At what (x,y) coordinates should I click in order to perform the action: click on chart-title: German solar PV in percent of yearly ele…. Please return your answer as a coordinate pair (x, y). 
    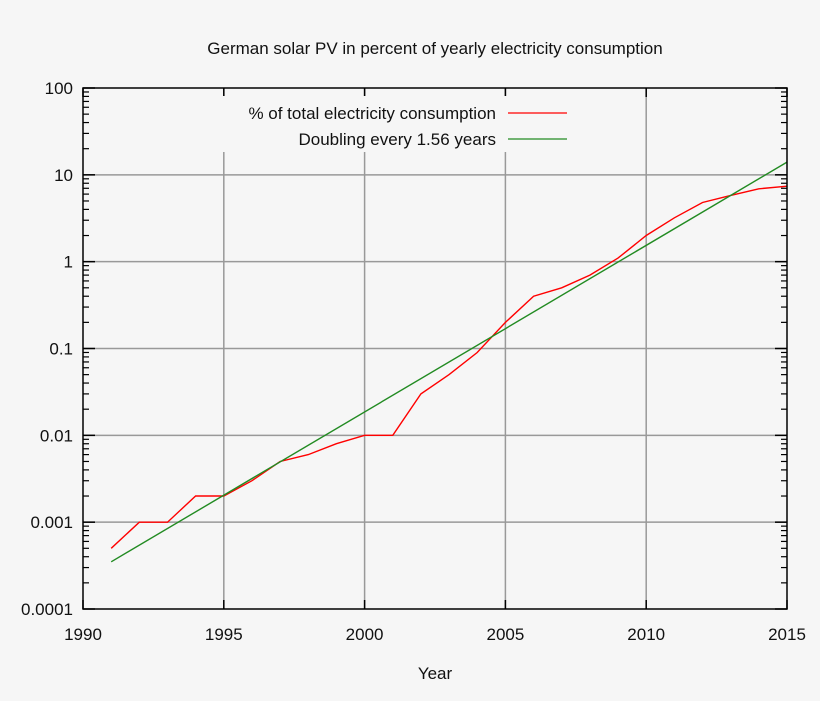
    Looking at the image, I should click on (434, 48).